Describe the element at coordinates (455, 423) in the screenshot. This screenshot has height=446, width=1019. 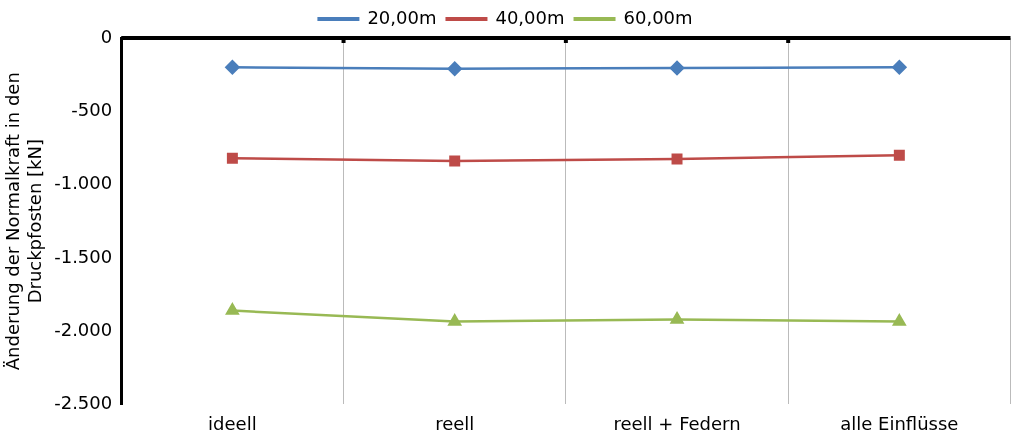
I see `x-tick-label: reell` at that location.